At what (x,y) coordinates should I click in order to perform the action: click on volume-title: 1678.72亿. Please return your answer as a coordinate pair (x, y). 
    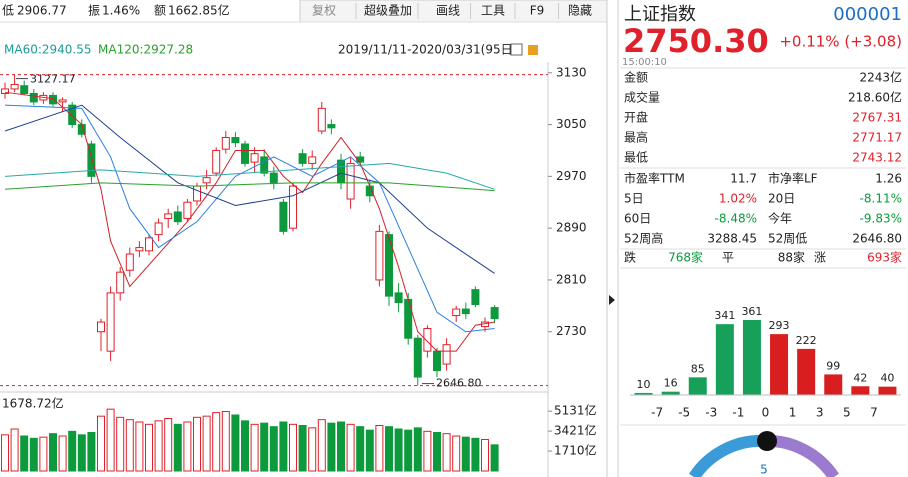
    Looking at the image, I should click on (33, 403).